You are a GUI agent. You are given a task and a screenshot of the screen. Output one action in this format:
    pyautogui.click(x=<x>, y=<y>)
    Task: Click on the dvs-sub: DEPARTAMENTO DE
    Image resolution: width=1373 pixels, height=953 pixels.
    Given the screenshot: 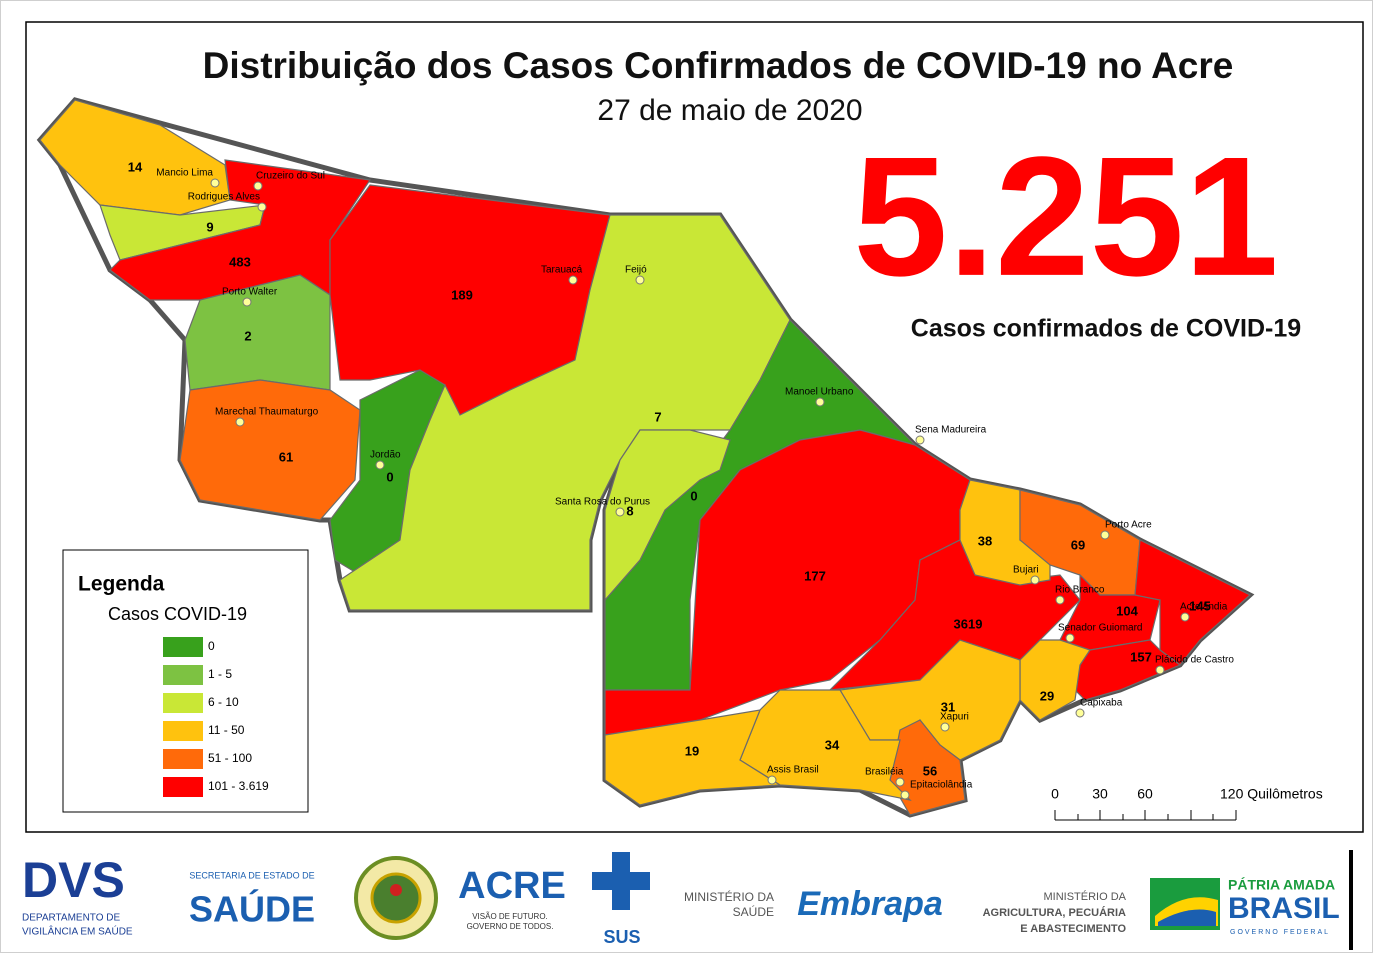 What is the action you would take?
    pyautogui.click(x=71, y=918)
    